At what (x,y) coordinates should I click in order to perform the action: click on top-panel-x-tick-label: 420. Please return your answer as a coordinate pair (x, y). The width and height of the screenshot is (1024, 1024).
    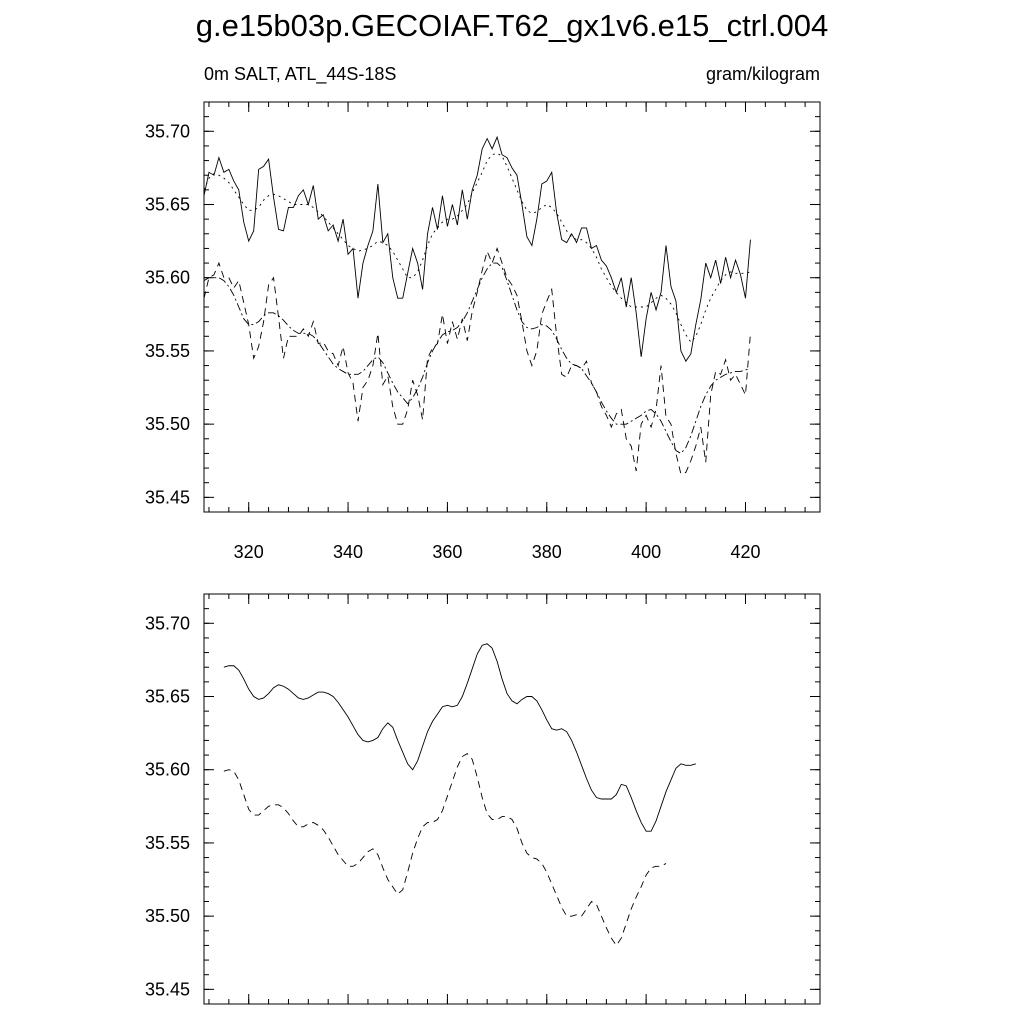
    Looking at the image, I should click on (745, 552).